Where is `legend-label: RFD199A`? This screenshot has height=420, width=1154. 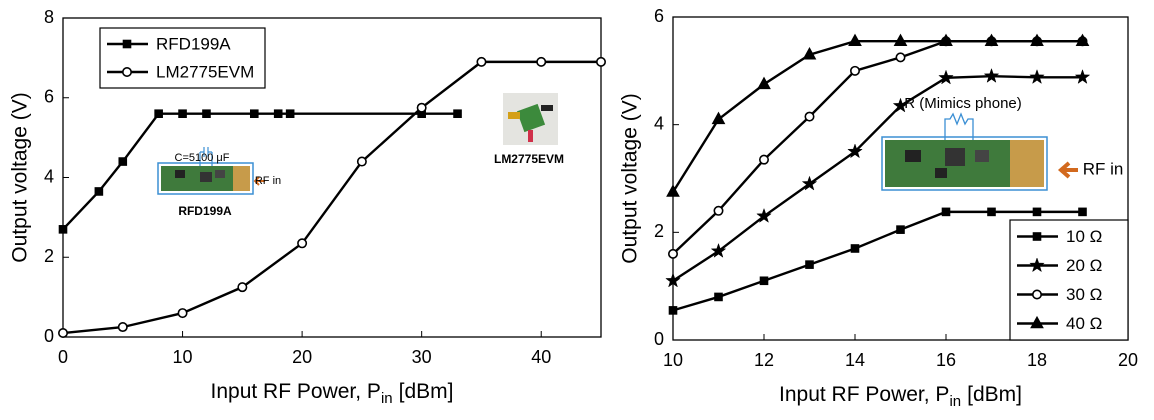
legend-label: RFD199A is located at coordinates (193, 43).